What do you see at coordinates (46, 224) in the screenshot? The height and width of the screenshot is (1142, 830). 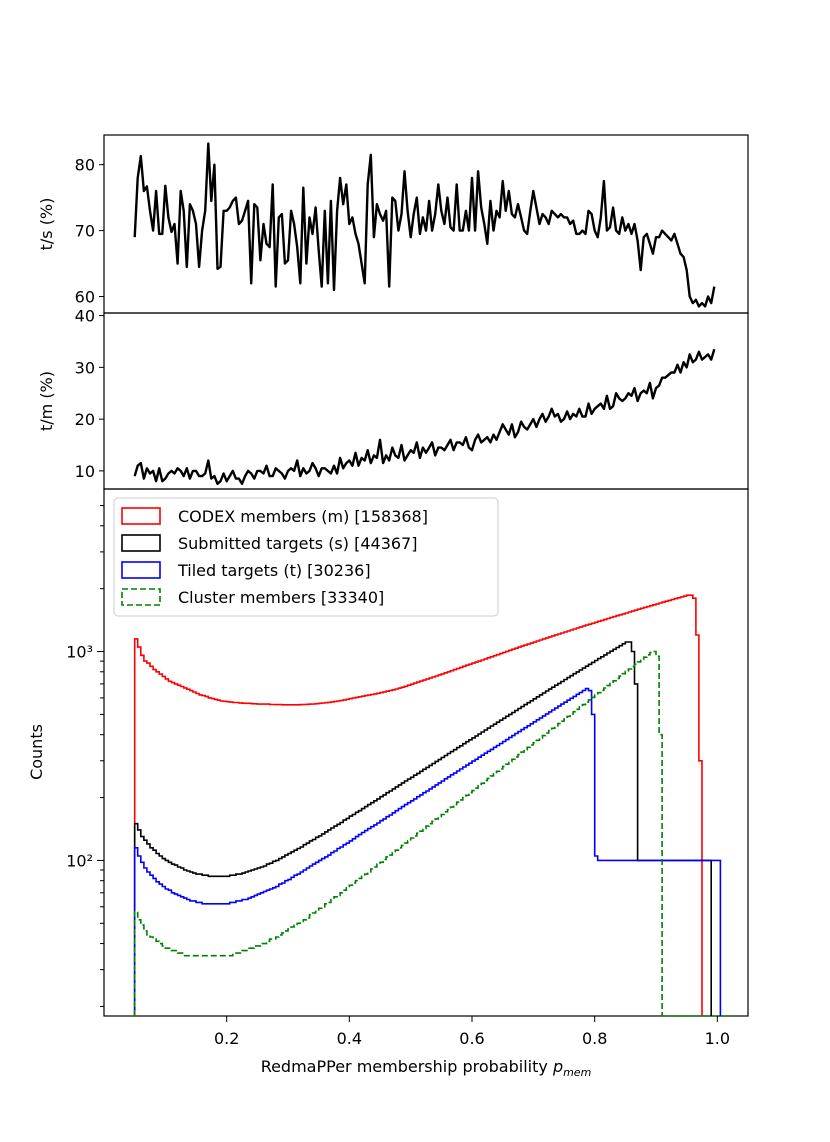 I see `ts-ylabel: t/s (%)` at bounding box center [46, 224].